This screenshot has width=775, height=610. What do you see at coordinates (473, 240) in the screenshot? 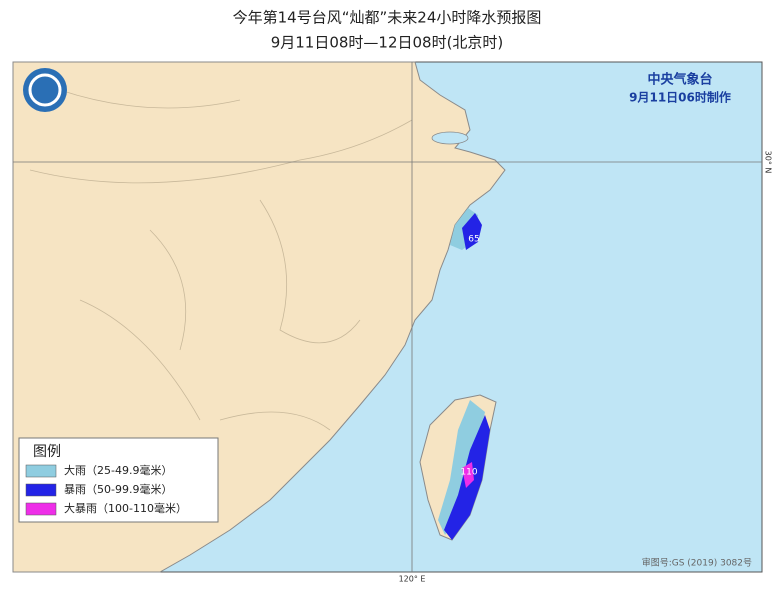
I see `map-label: 65` at bounding box center [473, 240].